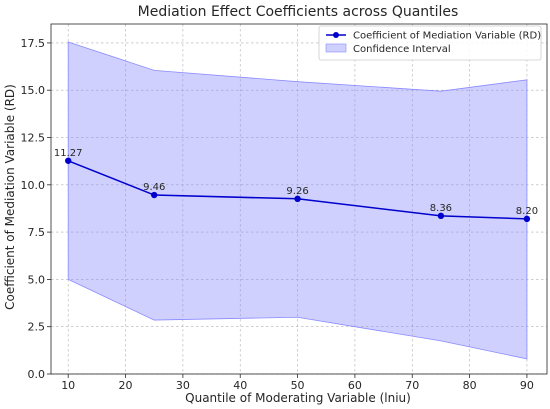 The image size is (550, 409). What do you see at coordinates (36, 209) in the screenshot?
I see `y-axis-ticks: 0.0 2.5 5.0 7.5 10.0 12.5 15.0 17.5` at bounding box center [36, 209].